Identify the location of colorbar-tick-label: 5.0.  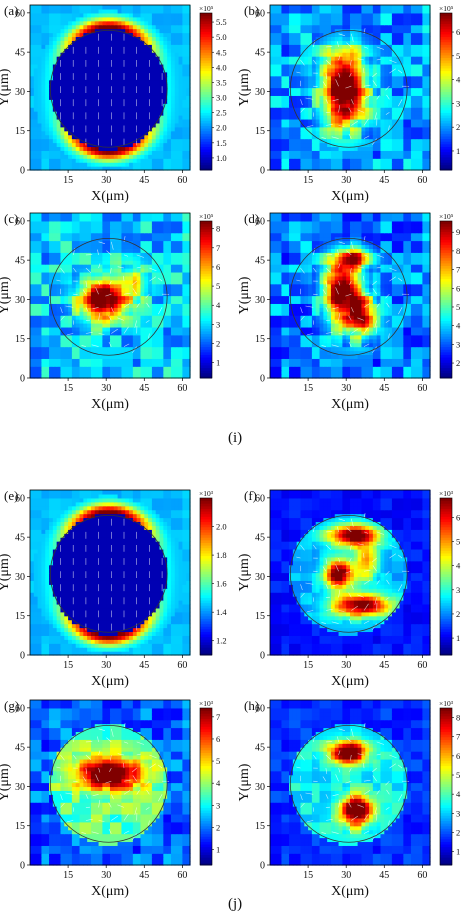
(221, 37).